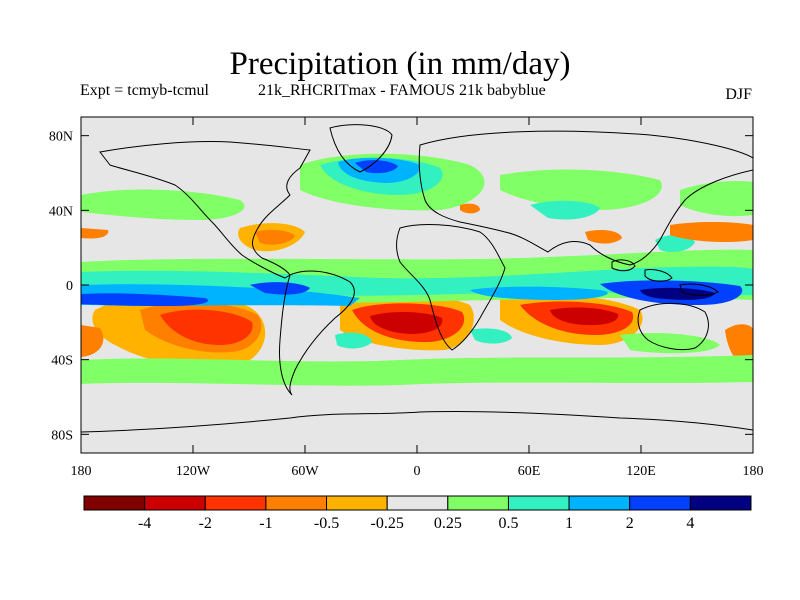 Image resolution: width=800 pixels, height=600 pixels. What do you see at coordinates (353, 340) in the screenshot?
I see `wet-south-atlantic-patch` at bounding box center [353, 340].